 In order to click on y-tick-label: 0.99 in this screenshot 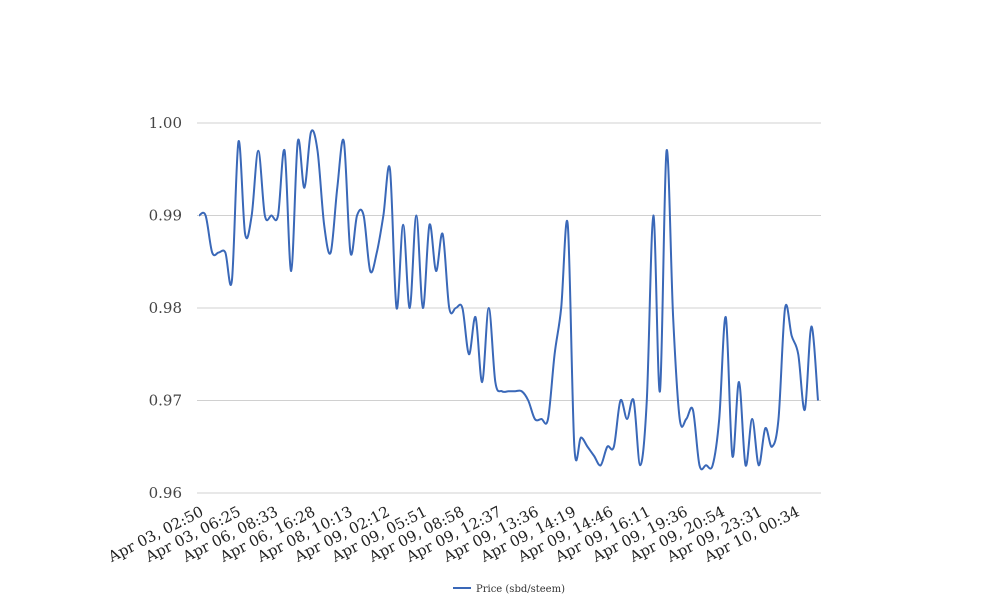, I will do `click(165, 216)`.